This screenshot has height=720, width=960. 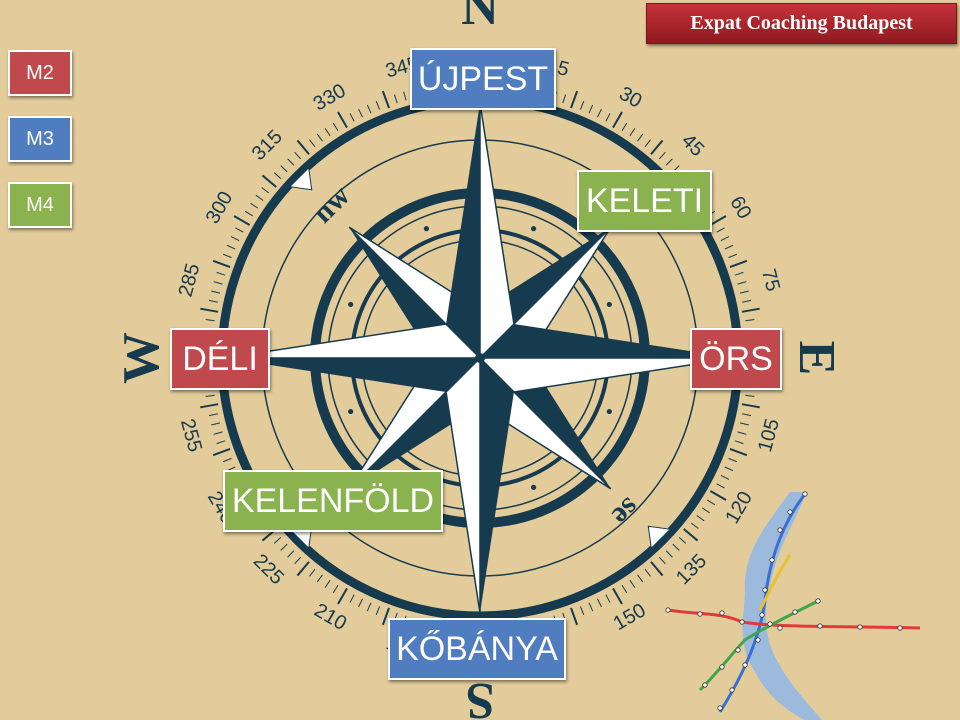 What do you see at coordinates (775, 582) in the screenshot?
I see `metro-line-m1` at bounding box center [775, 582].